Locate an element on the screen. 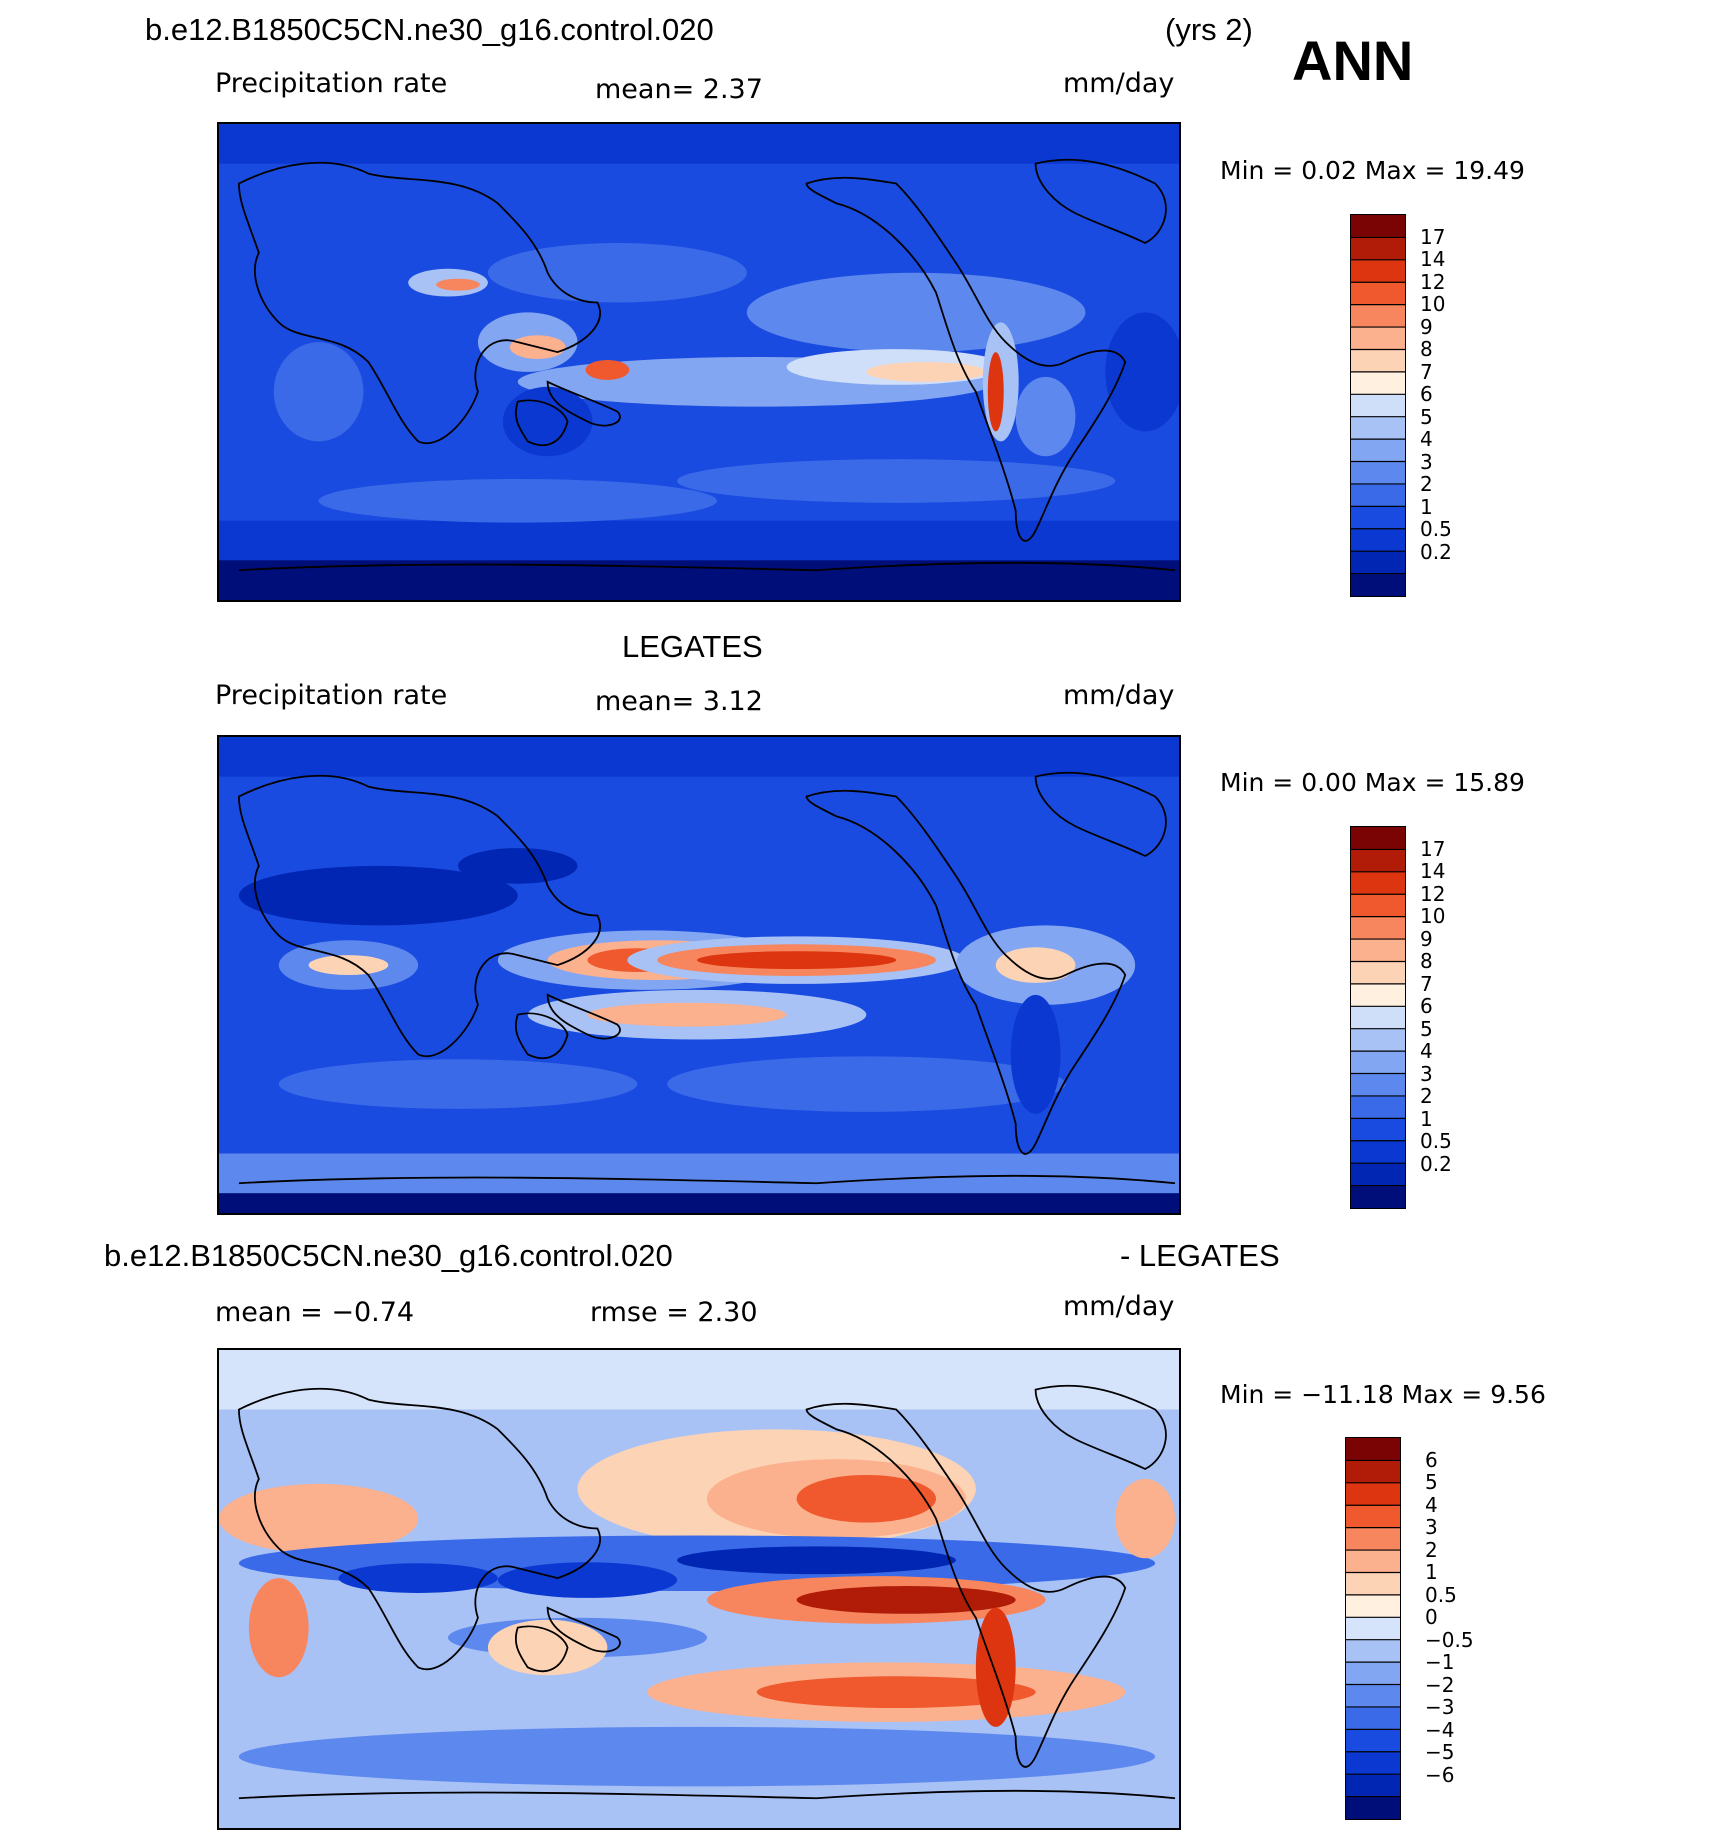 The height and width of the screenshot is (1847, 1710). period-label: (yrs 2) is located at coordinates (1209, 29).